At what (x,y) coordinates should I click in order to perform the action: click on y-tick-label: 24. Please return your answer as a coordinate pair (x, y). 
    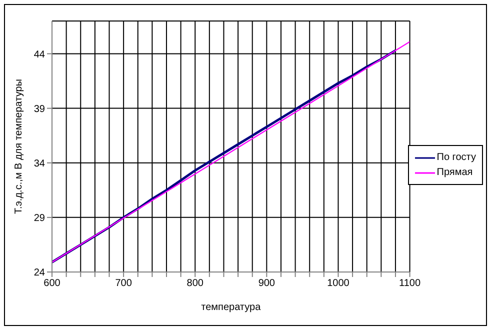
    Looking at the image, I should click on (40, 273).